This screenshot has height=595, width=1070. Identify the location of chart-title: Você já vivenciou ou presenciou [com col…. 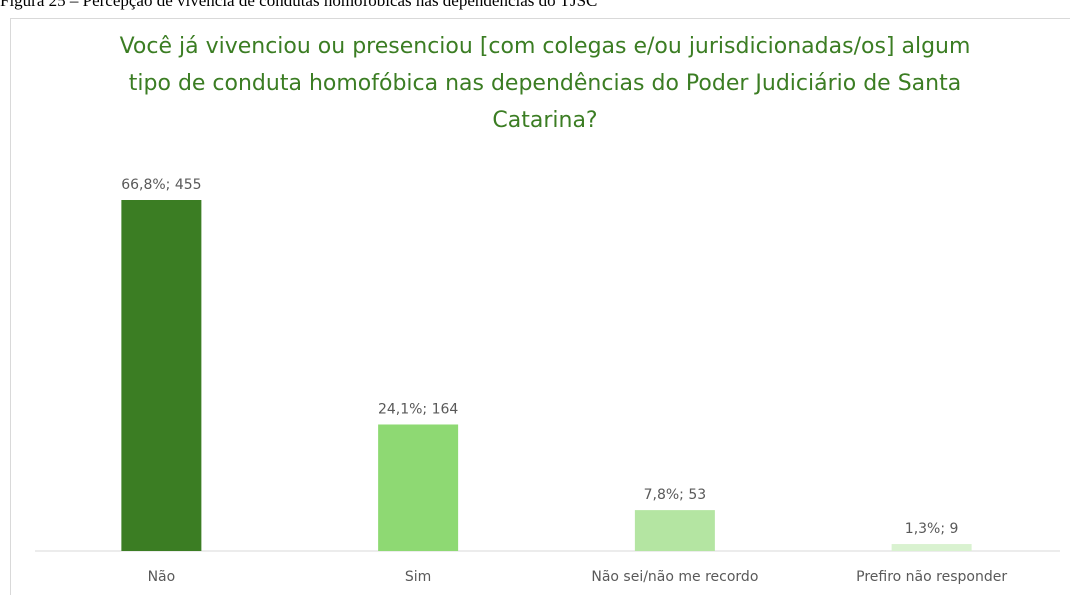
(545, 83).